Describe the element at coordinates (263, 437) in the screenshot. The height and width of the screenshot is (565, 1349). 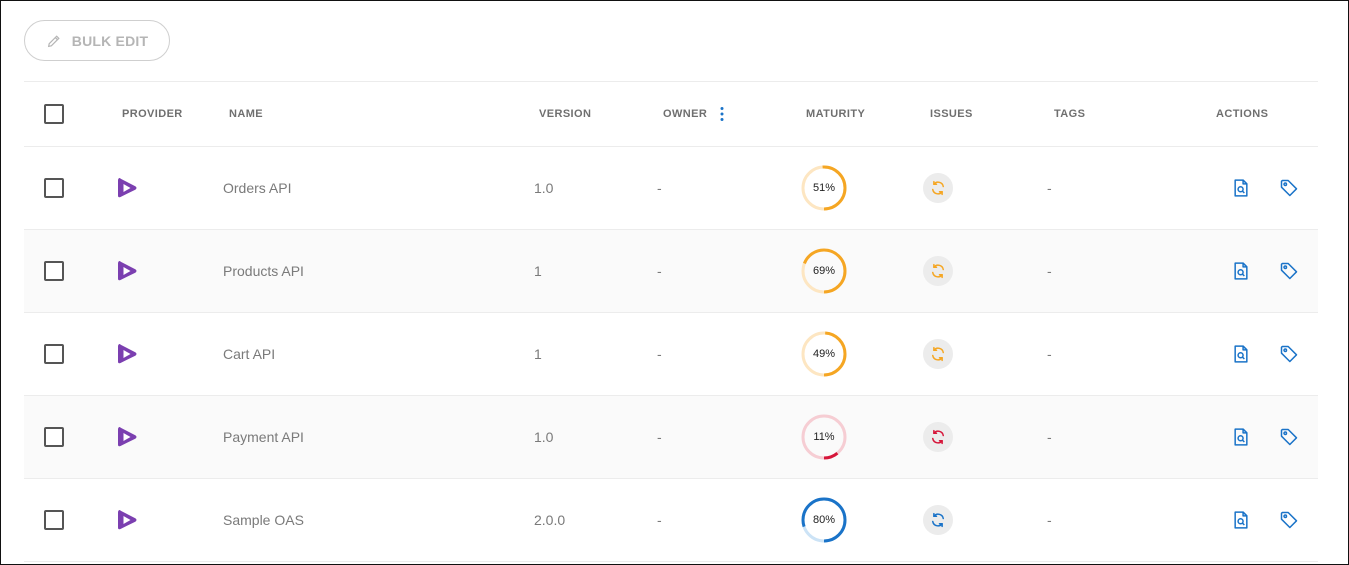
I see `api-name: Payment API` at that location.